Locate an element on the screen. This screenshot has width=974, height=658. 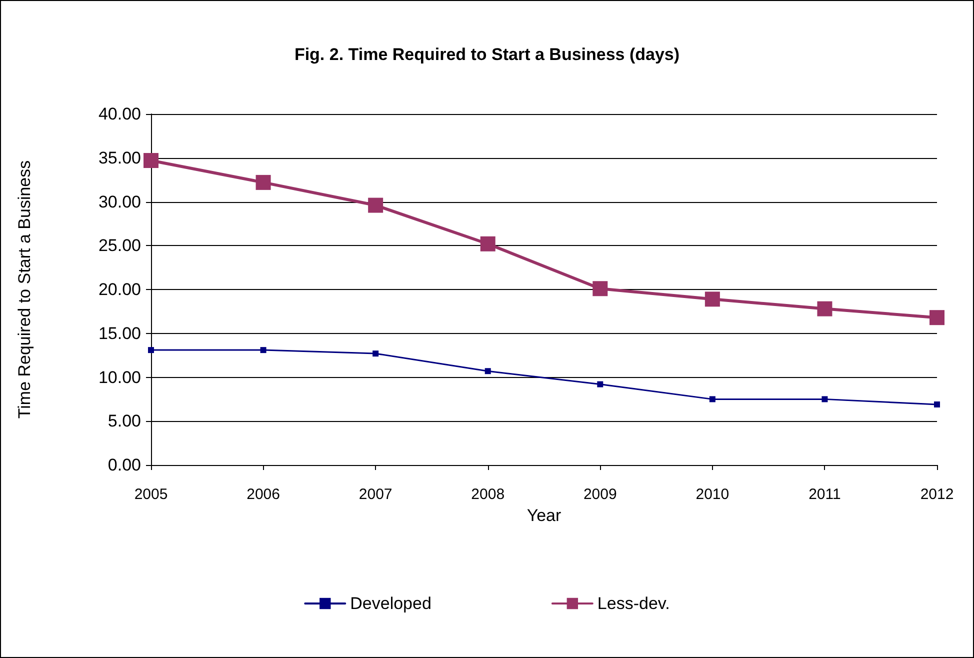
legend-label: Less-dev. is located at coordinates (633, 603).